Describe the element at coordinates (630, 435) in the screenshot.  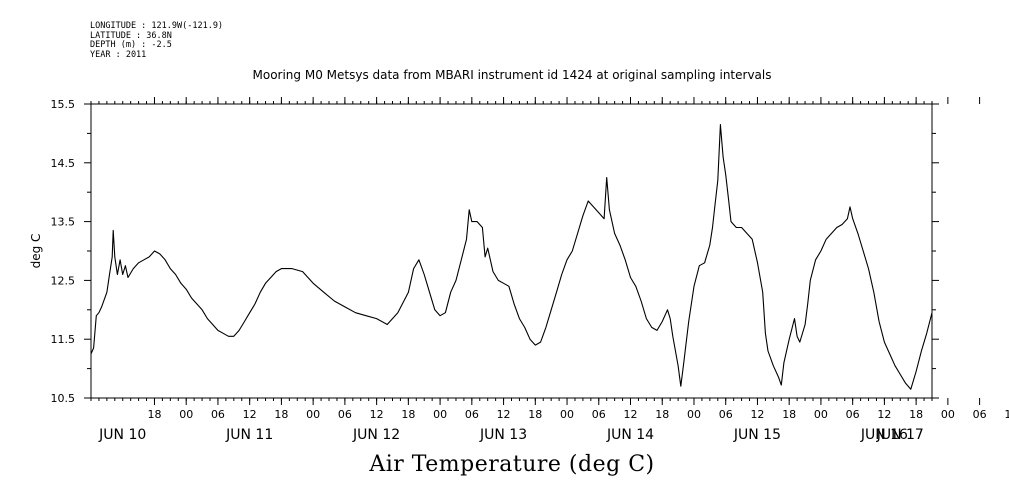
I see `x-date-label: JUN 14` at that location.